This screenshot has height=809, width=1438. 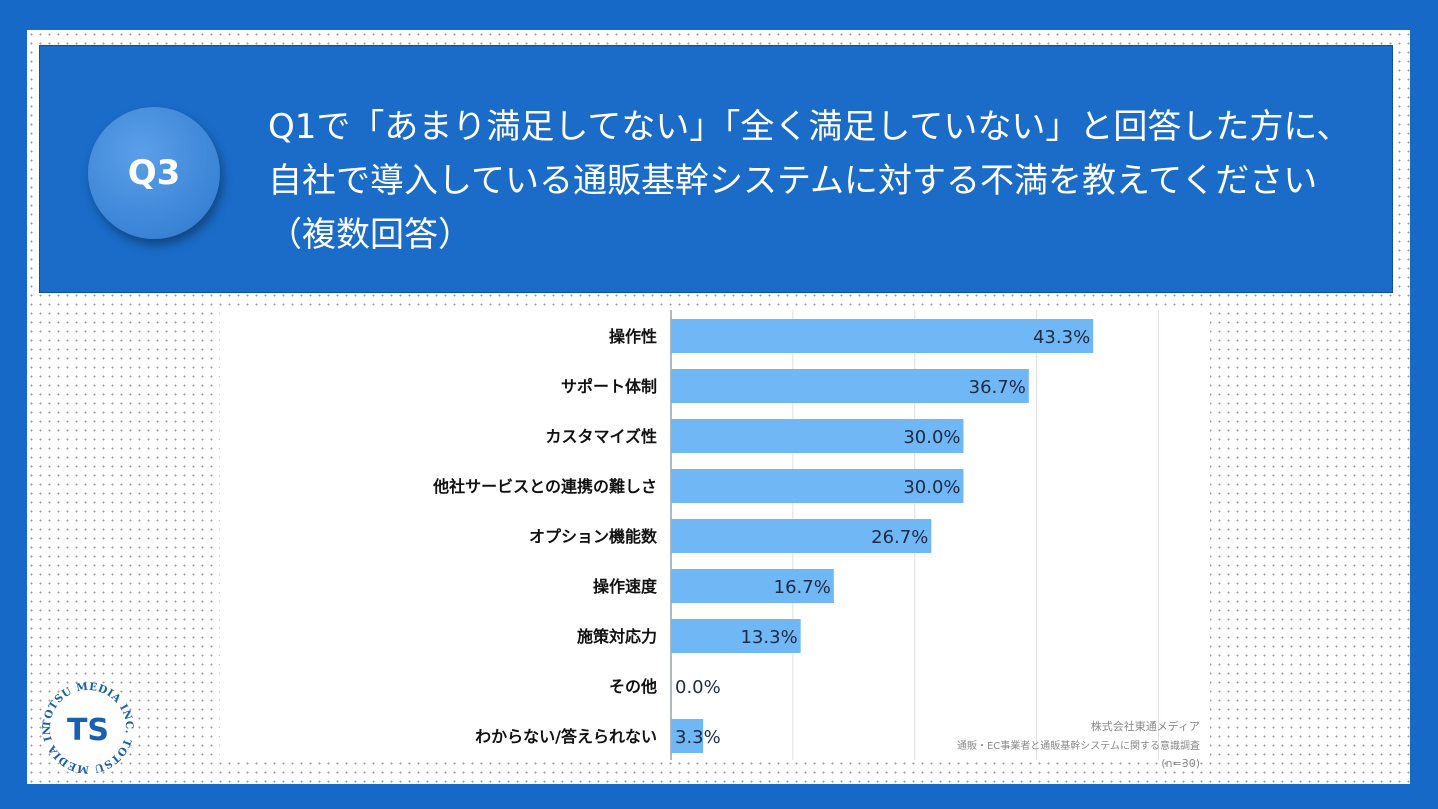 I want to click on credit-sample: (n=30), so click(x=1180, y=763).